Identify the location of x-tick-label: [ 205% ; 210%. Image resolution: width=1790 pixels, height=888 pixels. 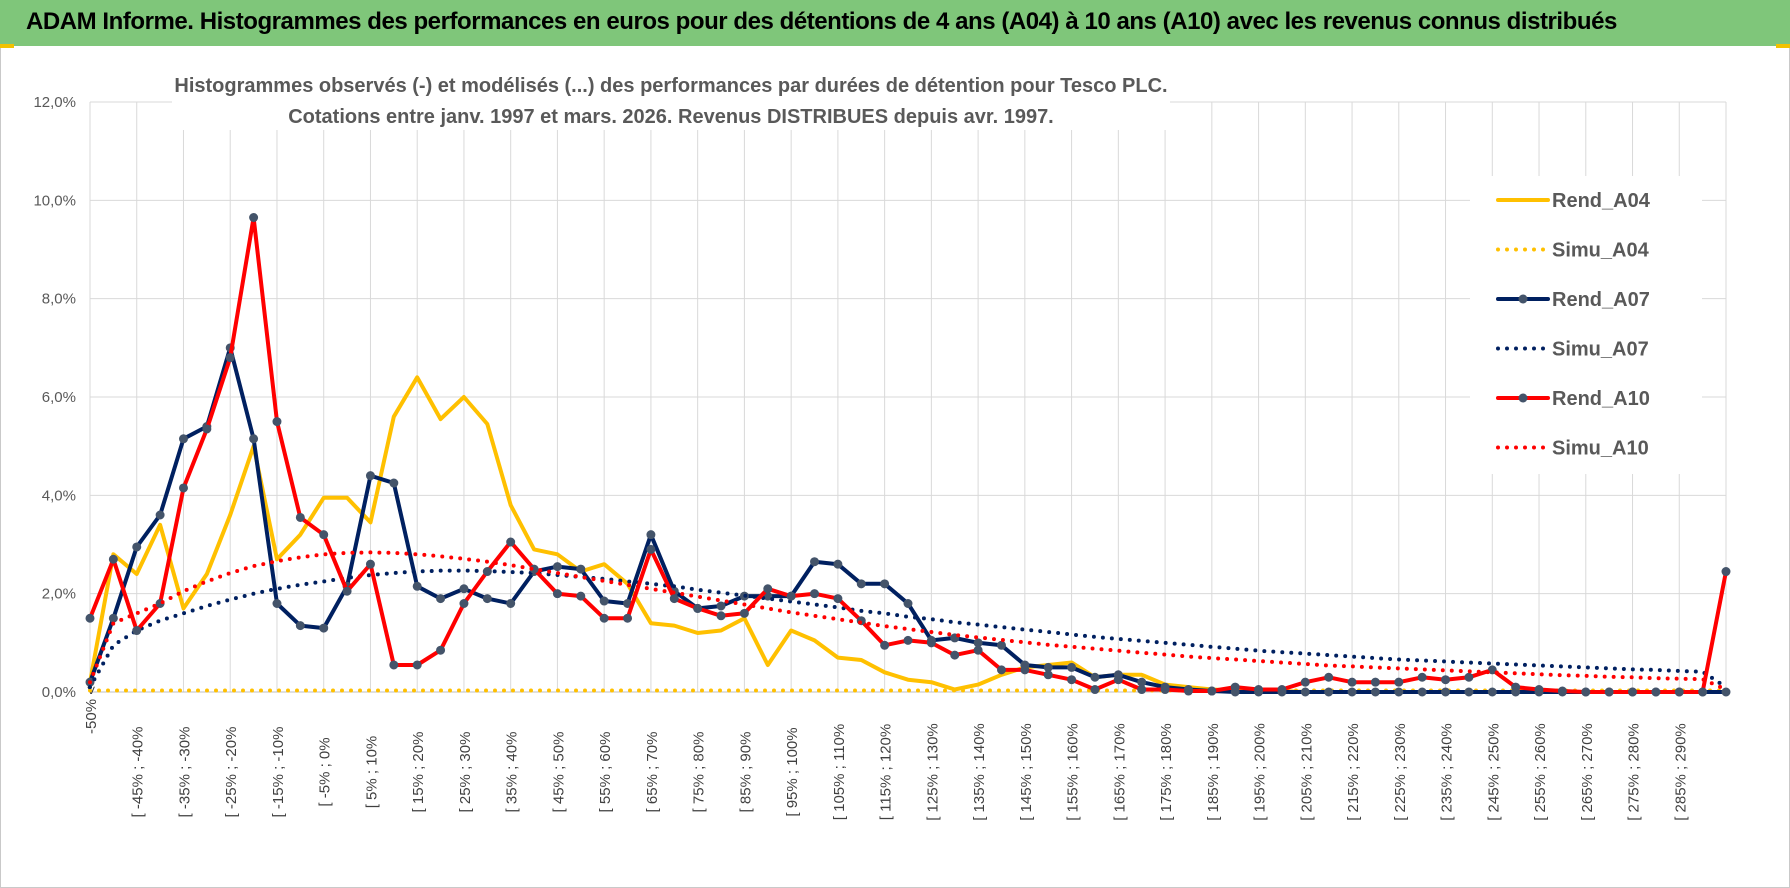
(1306, 772).